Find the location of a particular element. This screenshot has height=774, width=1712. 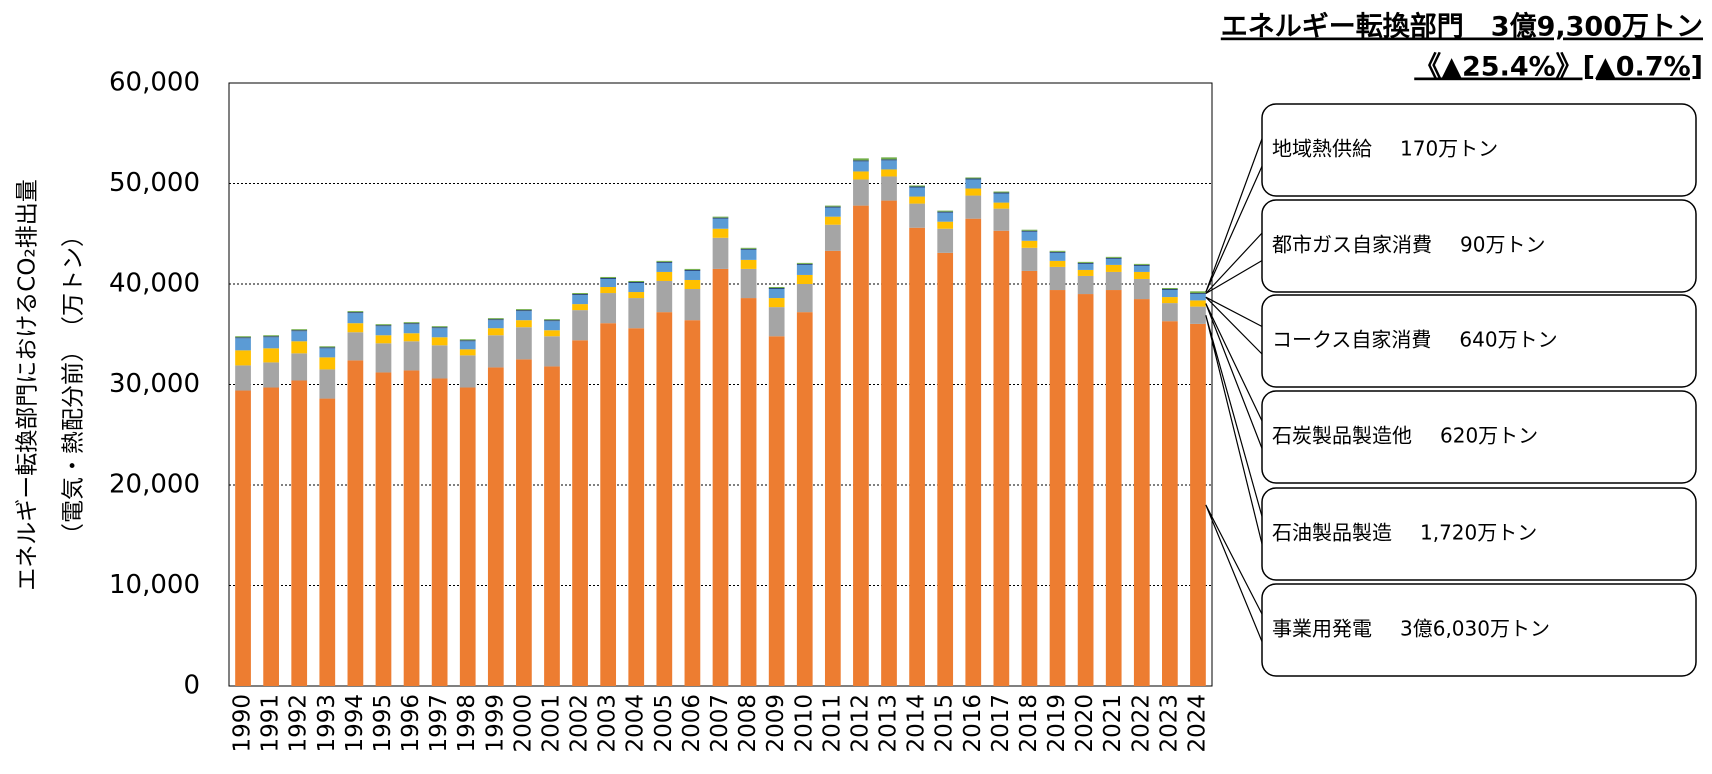

x-tick-label: 2006 is located at coordinates (692, 723).